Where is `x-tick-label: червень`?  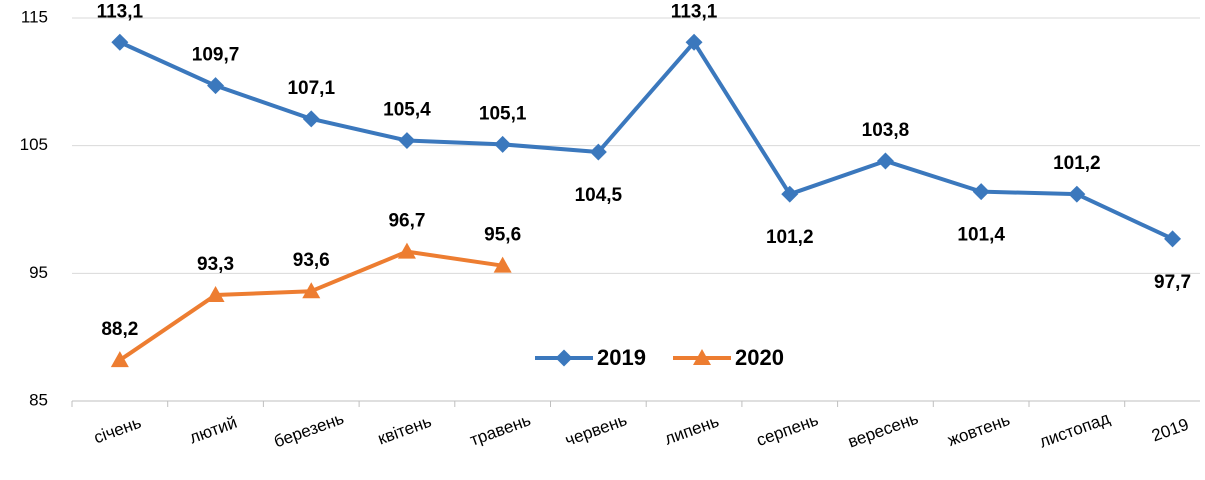 x-tick-label: червень is located at coordinates (596, 430).